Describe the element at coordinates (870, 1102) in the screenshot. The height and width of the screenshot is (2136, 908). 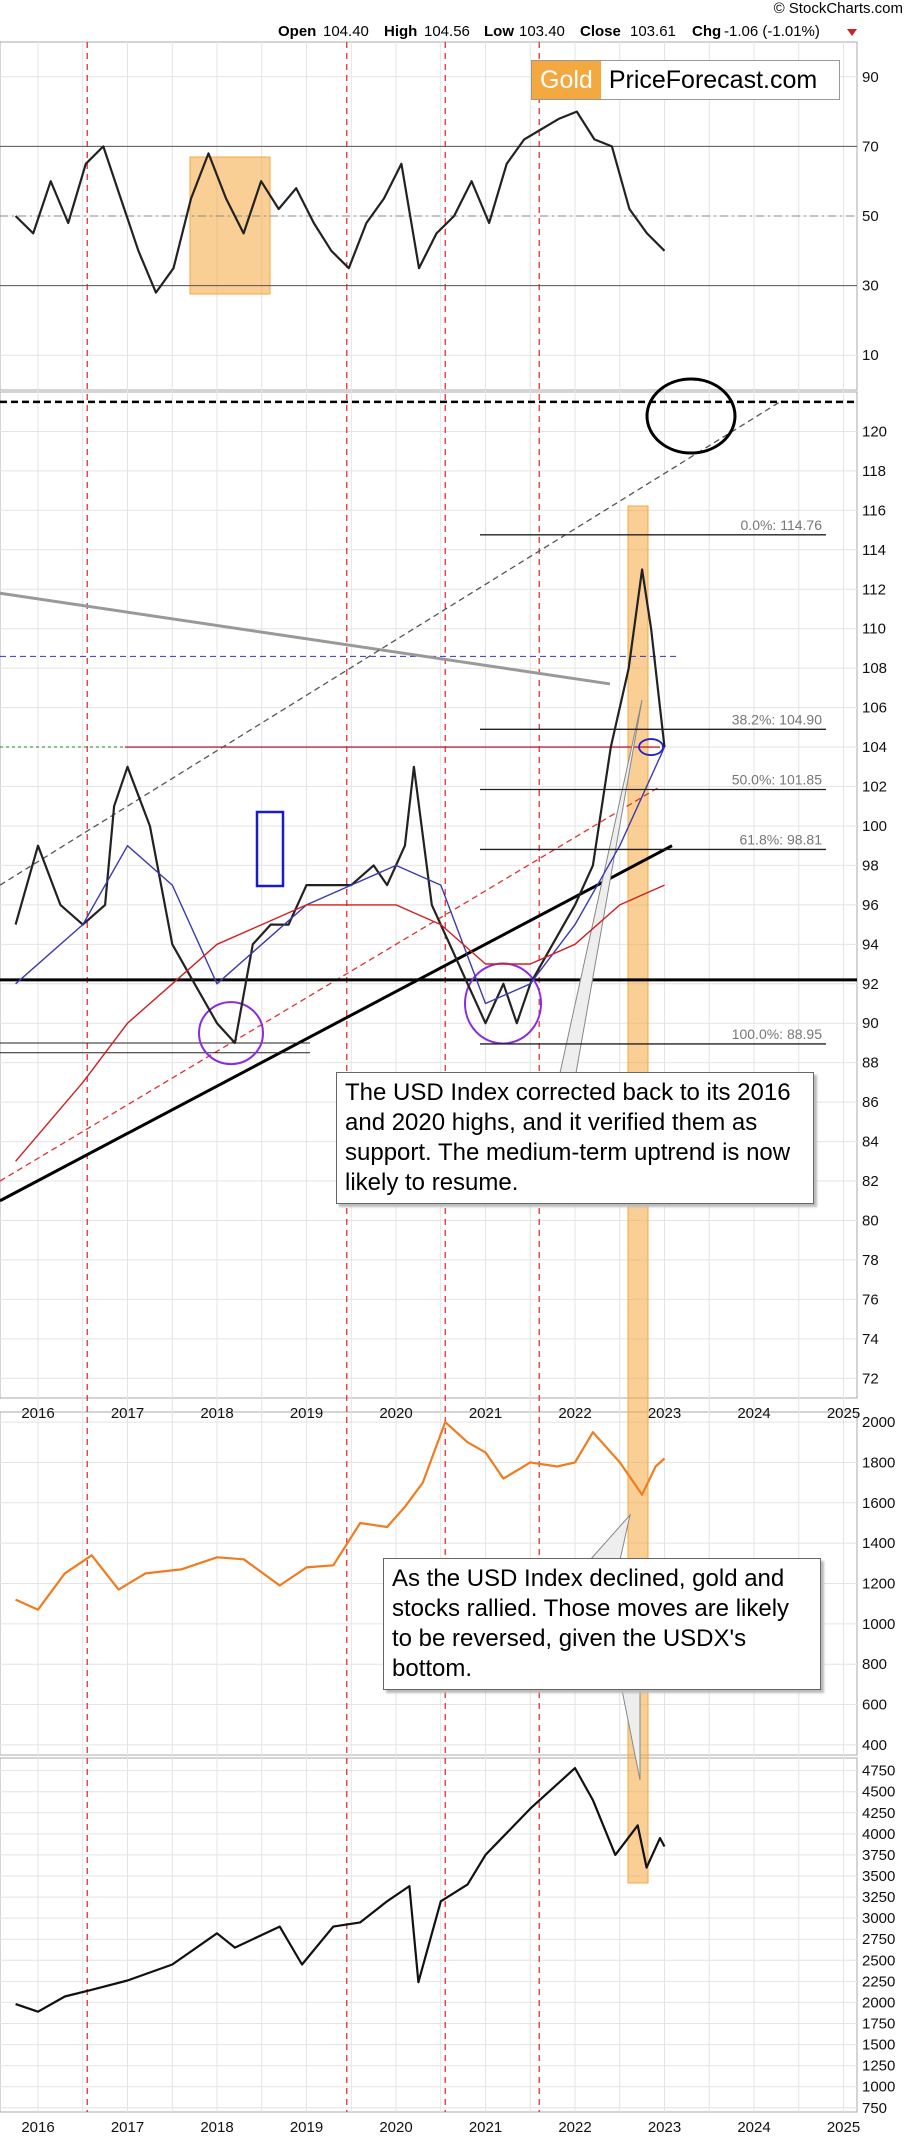
I see `y-tick-label: 86` at that location.